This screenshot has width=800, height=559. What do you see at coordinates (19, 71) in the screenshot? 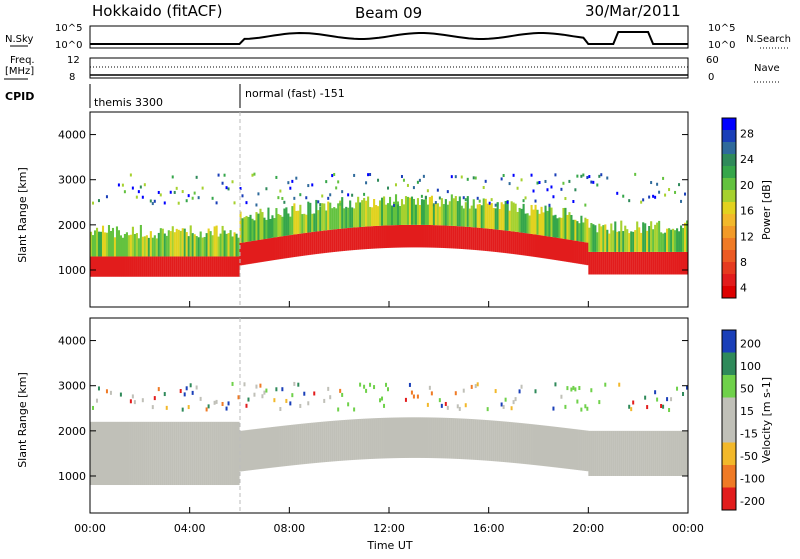
I see `freq-unit: [MHz]` at bounding box center [19, 71].